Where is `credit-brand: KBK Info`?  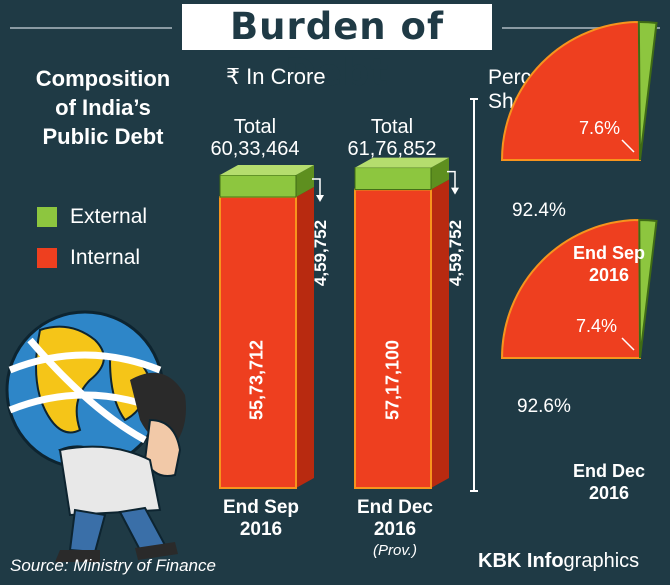
credit-brand: KBK Info is located at coordinates (521, 561).